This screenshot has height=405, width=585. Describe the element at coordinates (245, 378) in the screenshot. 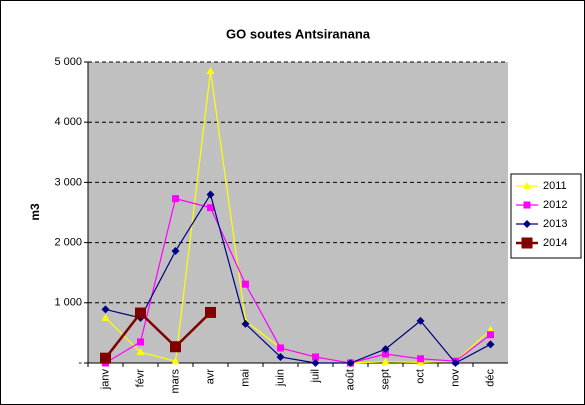

I see `x-tick-label: mai` at that location.